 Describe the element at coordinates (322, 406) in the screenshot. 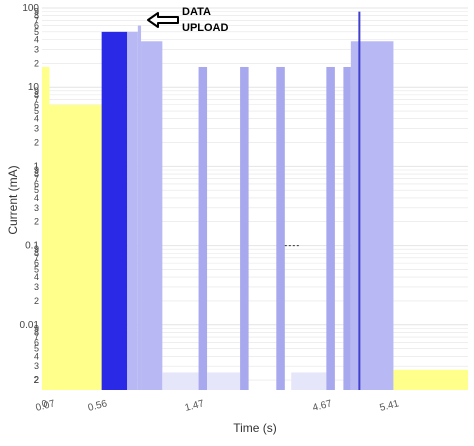

I see `x-tick-label: 4.67` at that location.